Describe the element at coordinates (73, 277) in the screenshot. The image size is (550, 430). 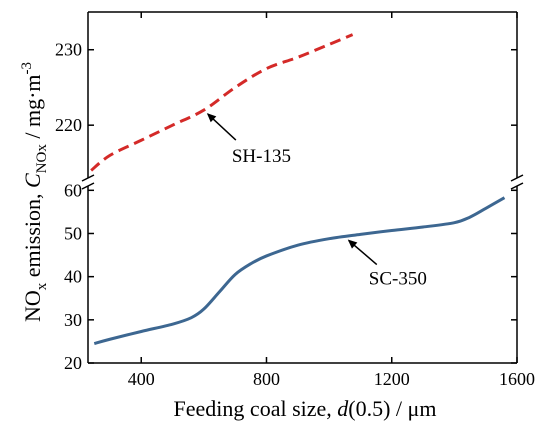
I see `y-tick-label-lower: 40` at that location.